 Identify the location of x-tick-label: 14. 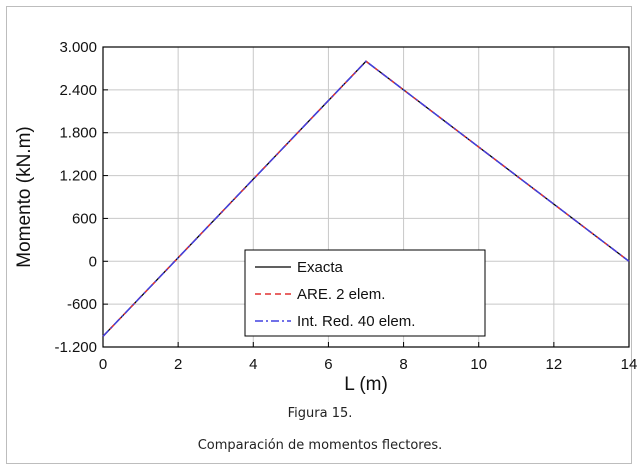
(629, 364).